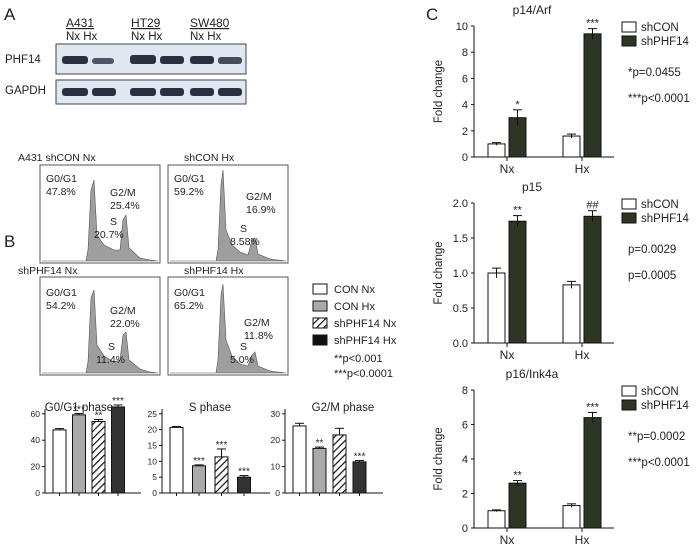 This screenshot has width=700, height=547. I want to click on chart-title: G2/M phase, so click(343, 408).